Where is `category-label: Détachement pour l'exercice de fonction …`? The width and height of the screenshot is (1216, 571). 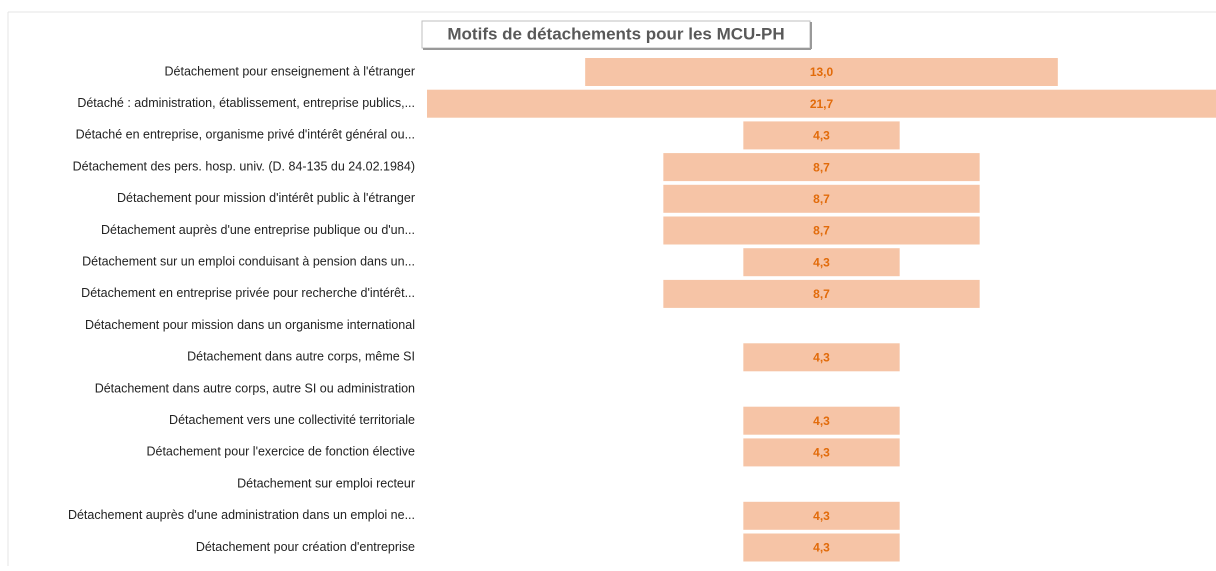 category-label: Détachement pour l'exercice de fonction … is located at coordinates (280, 452).